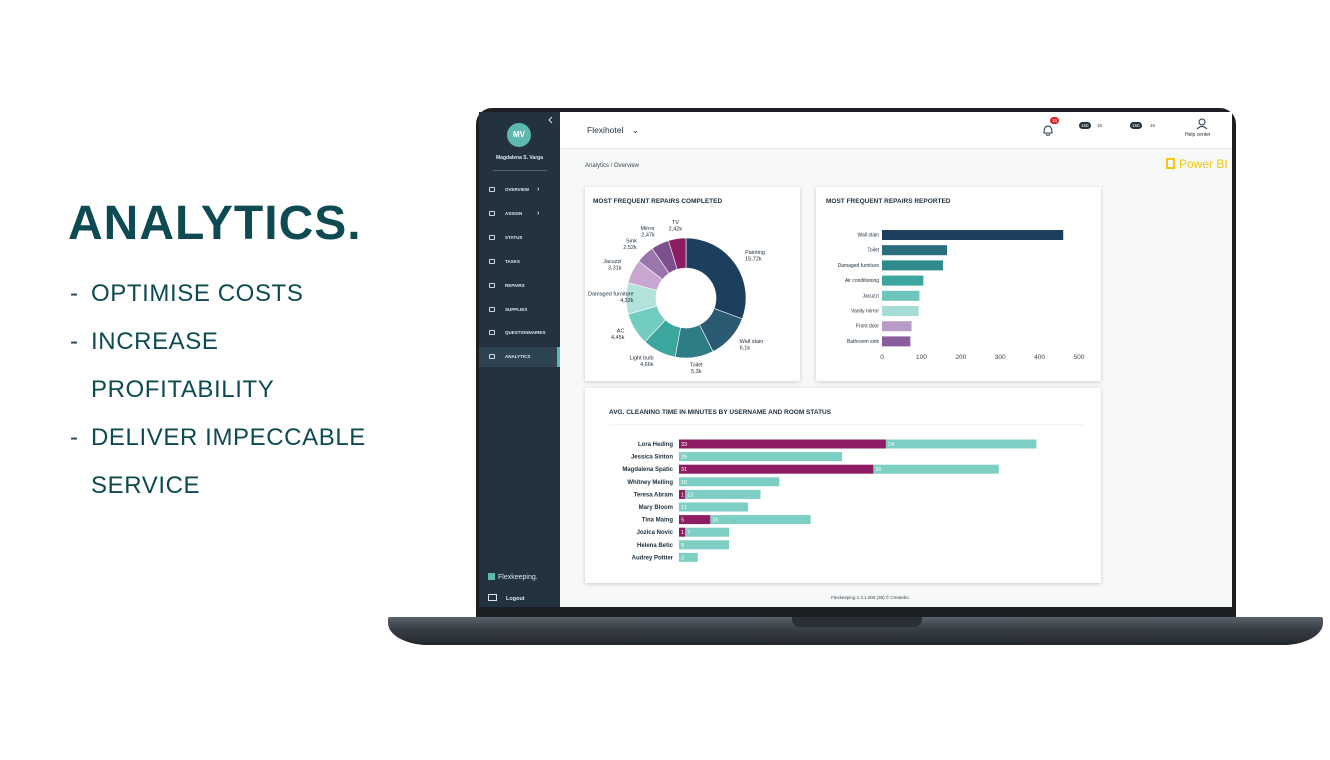 The image size is (1330, 760). I want to click on x-tick-label: 100, so click(921, 357).